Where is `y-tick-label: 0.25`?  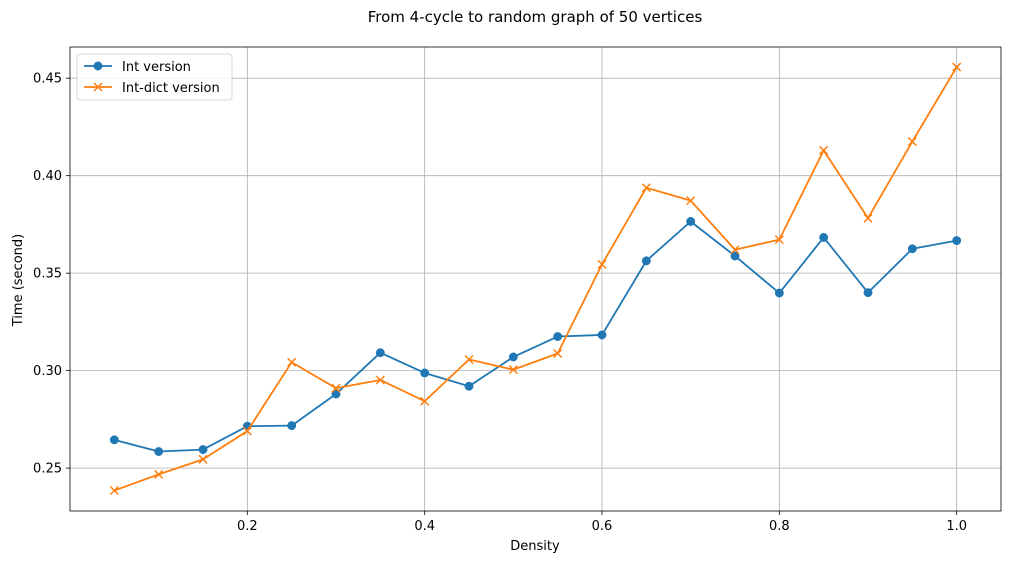 y-tick-label: 0.25 is located at coordinates (47, 469).